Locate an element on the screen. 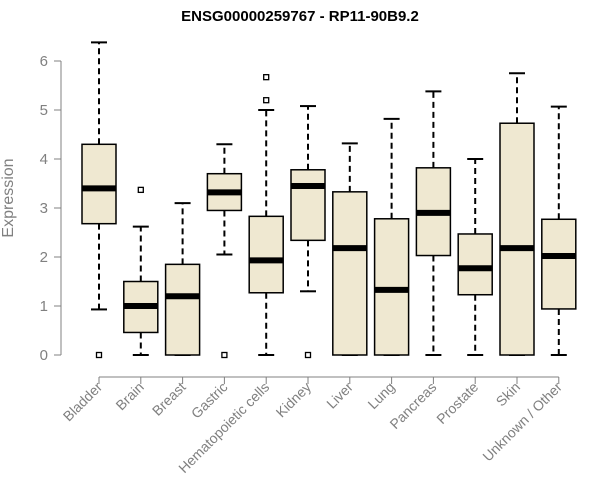 This screenshot has height=500, width=600. box-breast is located at coordinates (182, 279).